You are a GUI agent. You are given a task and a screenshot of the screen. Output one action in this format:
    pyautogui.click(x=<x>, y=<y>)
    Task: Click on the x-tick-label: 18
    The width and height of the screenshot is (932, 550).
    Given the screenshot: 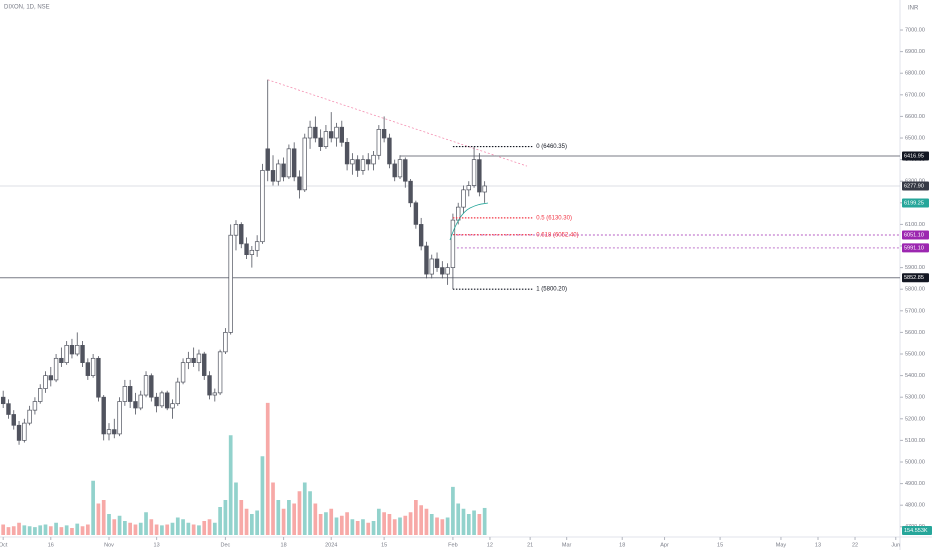 What is the action you would take?
    pyautogui.click(x=622, y=545)
    